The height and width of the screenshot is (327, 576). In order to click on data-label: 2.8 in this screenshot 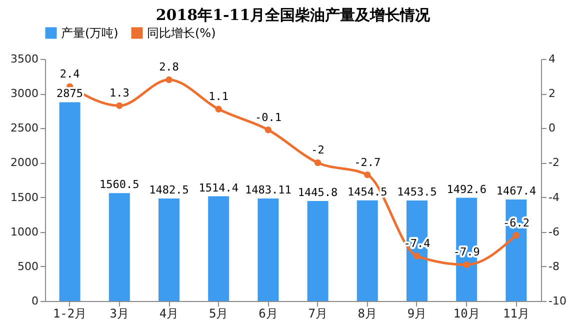, I will do `click(169, 67)`.